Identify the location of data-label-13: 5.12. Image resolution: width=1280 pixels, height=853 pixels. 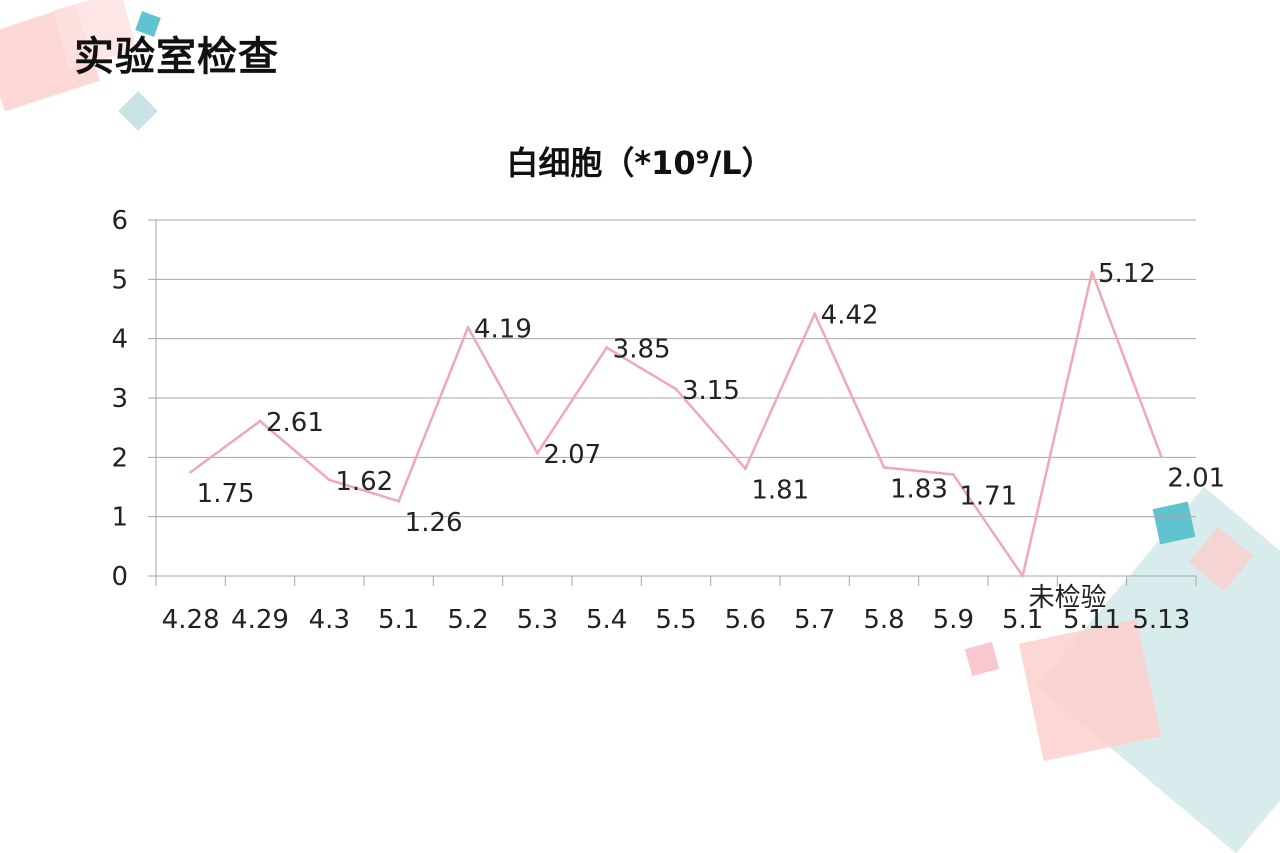
(1127, 274).